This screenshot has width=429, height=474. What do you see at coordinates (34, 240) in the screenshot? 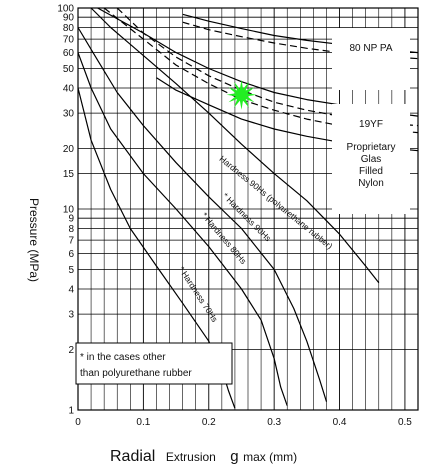
I see `y-axis-title: Pressure (MPa)` at bounding box center [34, 240].